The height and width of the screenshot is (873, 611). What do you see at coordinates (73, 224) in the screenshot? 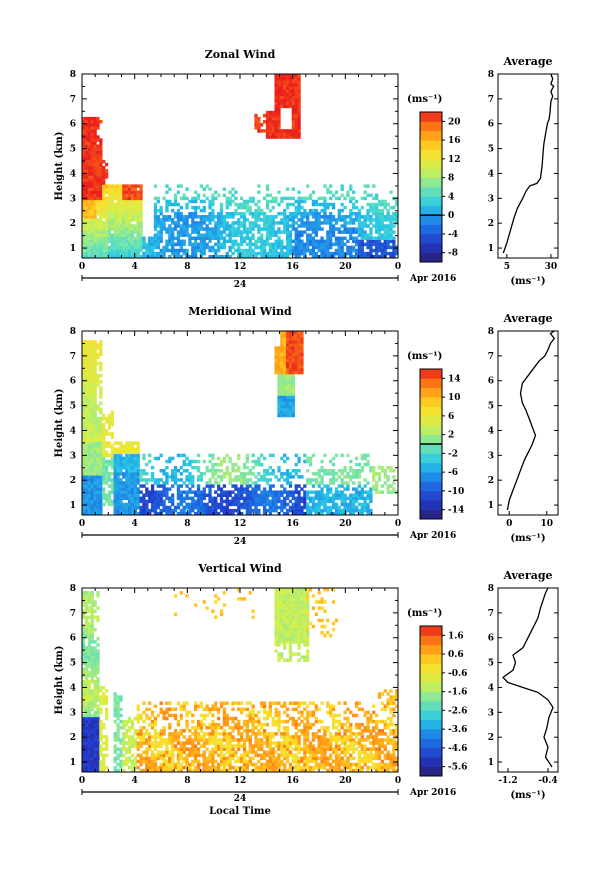
I see `y-tick-label: 2` at bounding box center [73, 224].